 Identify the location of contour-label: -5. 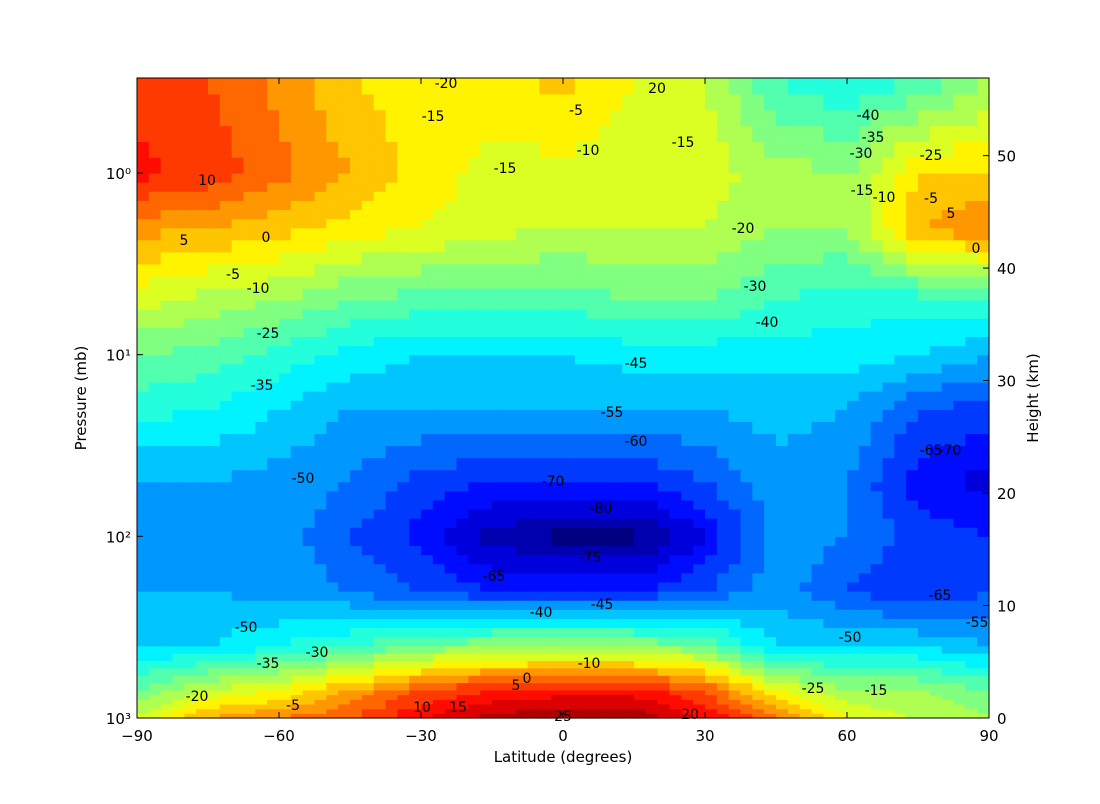
(293, 706).